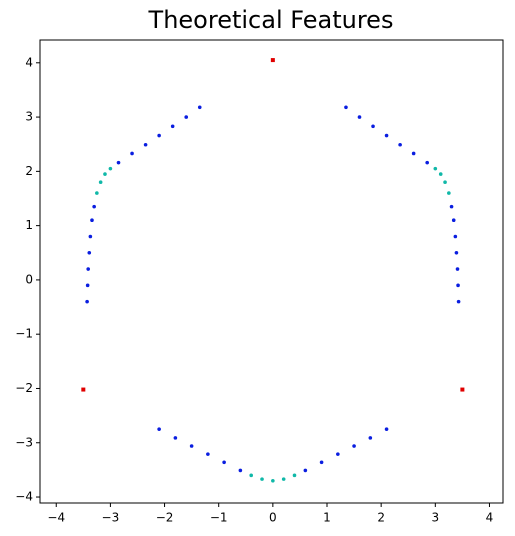 This screenshot has width=515, height=536. Describe the element at coordinates (24, 497) in the screenshot. I see `y-tick-label: −4` at that location.